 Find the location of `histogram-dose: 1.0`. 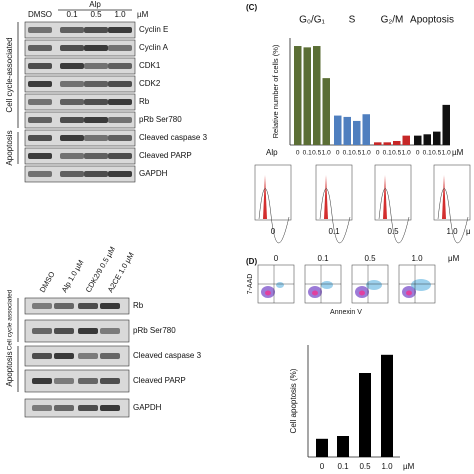

histogram-dose: 1.0 is located at coordinates (452, 231).